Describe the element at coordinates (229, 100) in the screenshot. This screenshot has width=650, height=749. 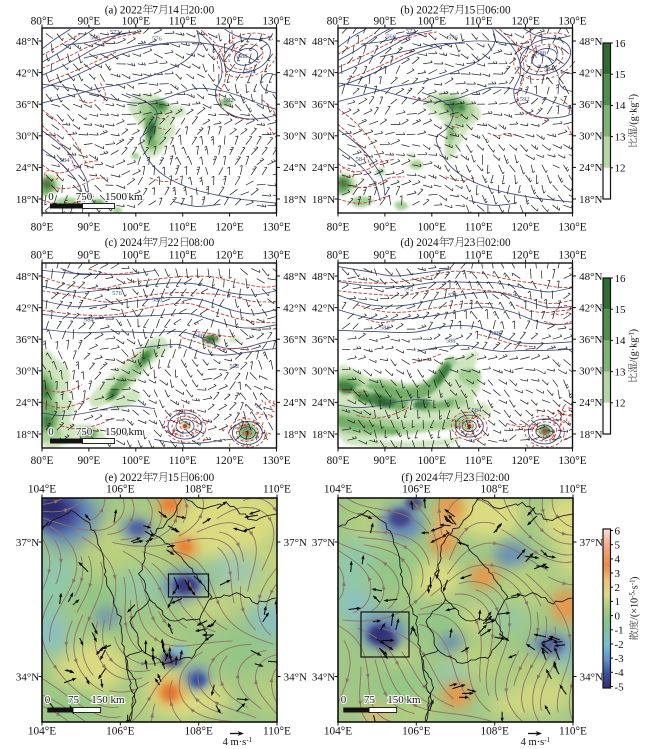
I see `svg-text: 592` at that location.